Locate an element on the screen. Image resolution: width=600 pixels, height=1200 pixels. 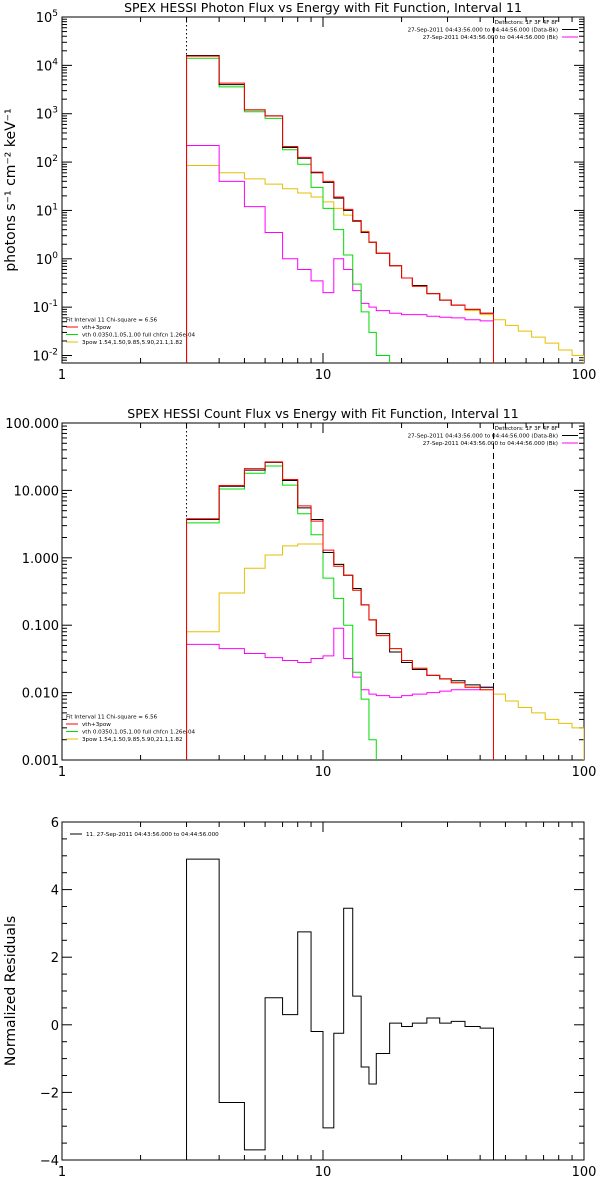
y-tick-label: 1.000 is located at coordinates (40, 559).